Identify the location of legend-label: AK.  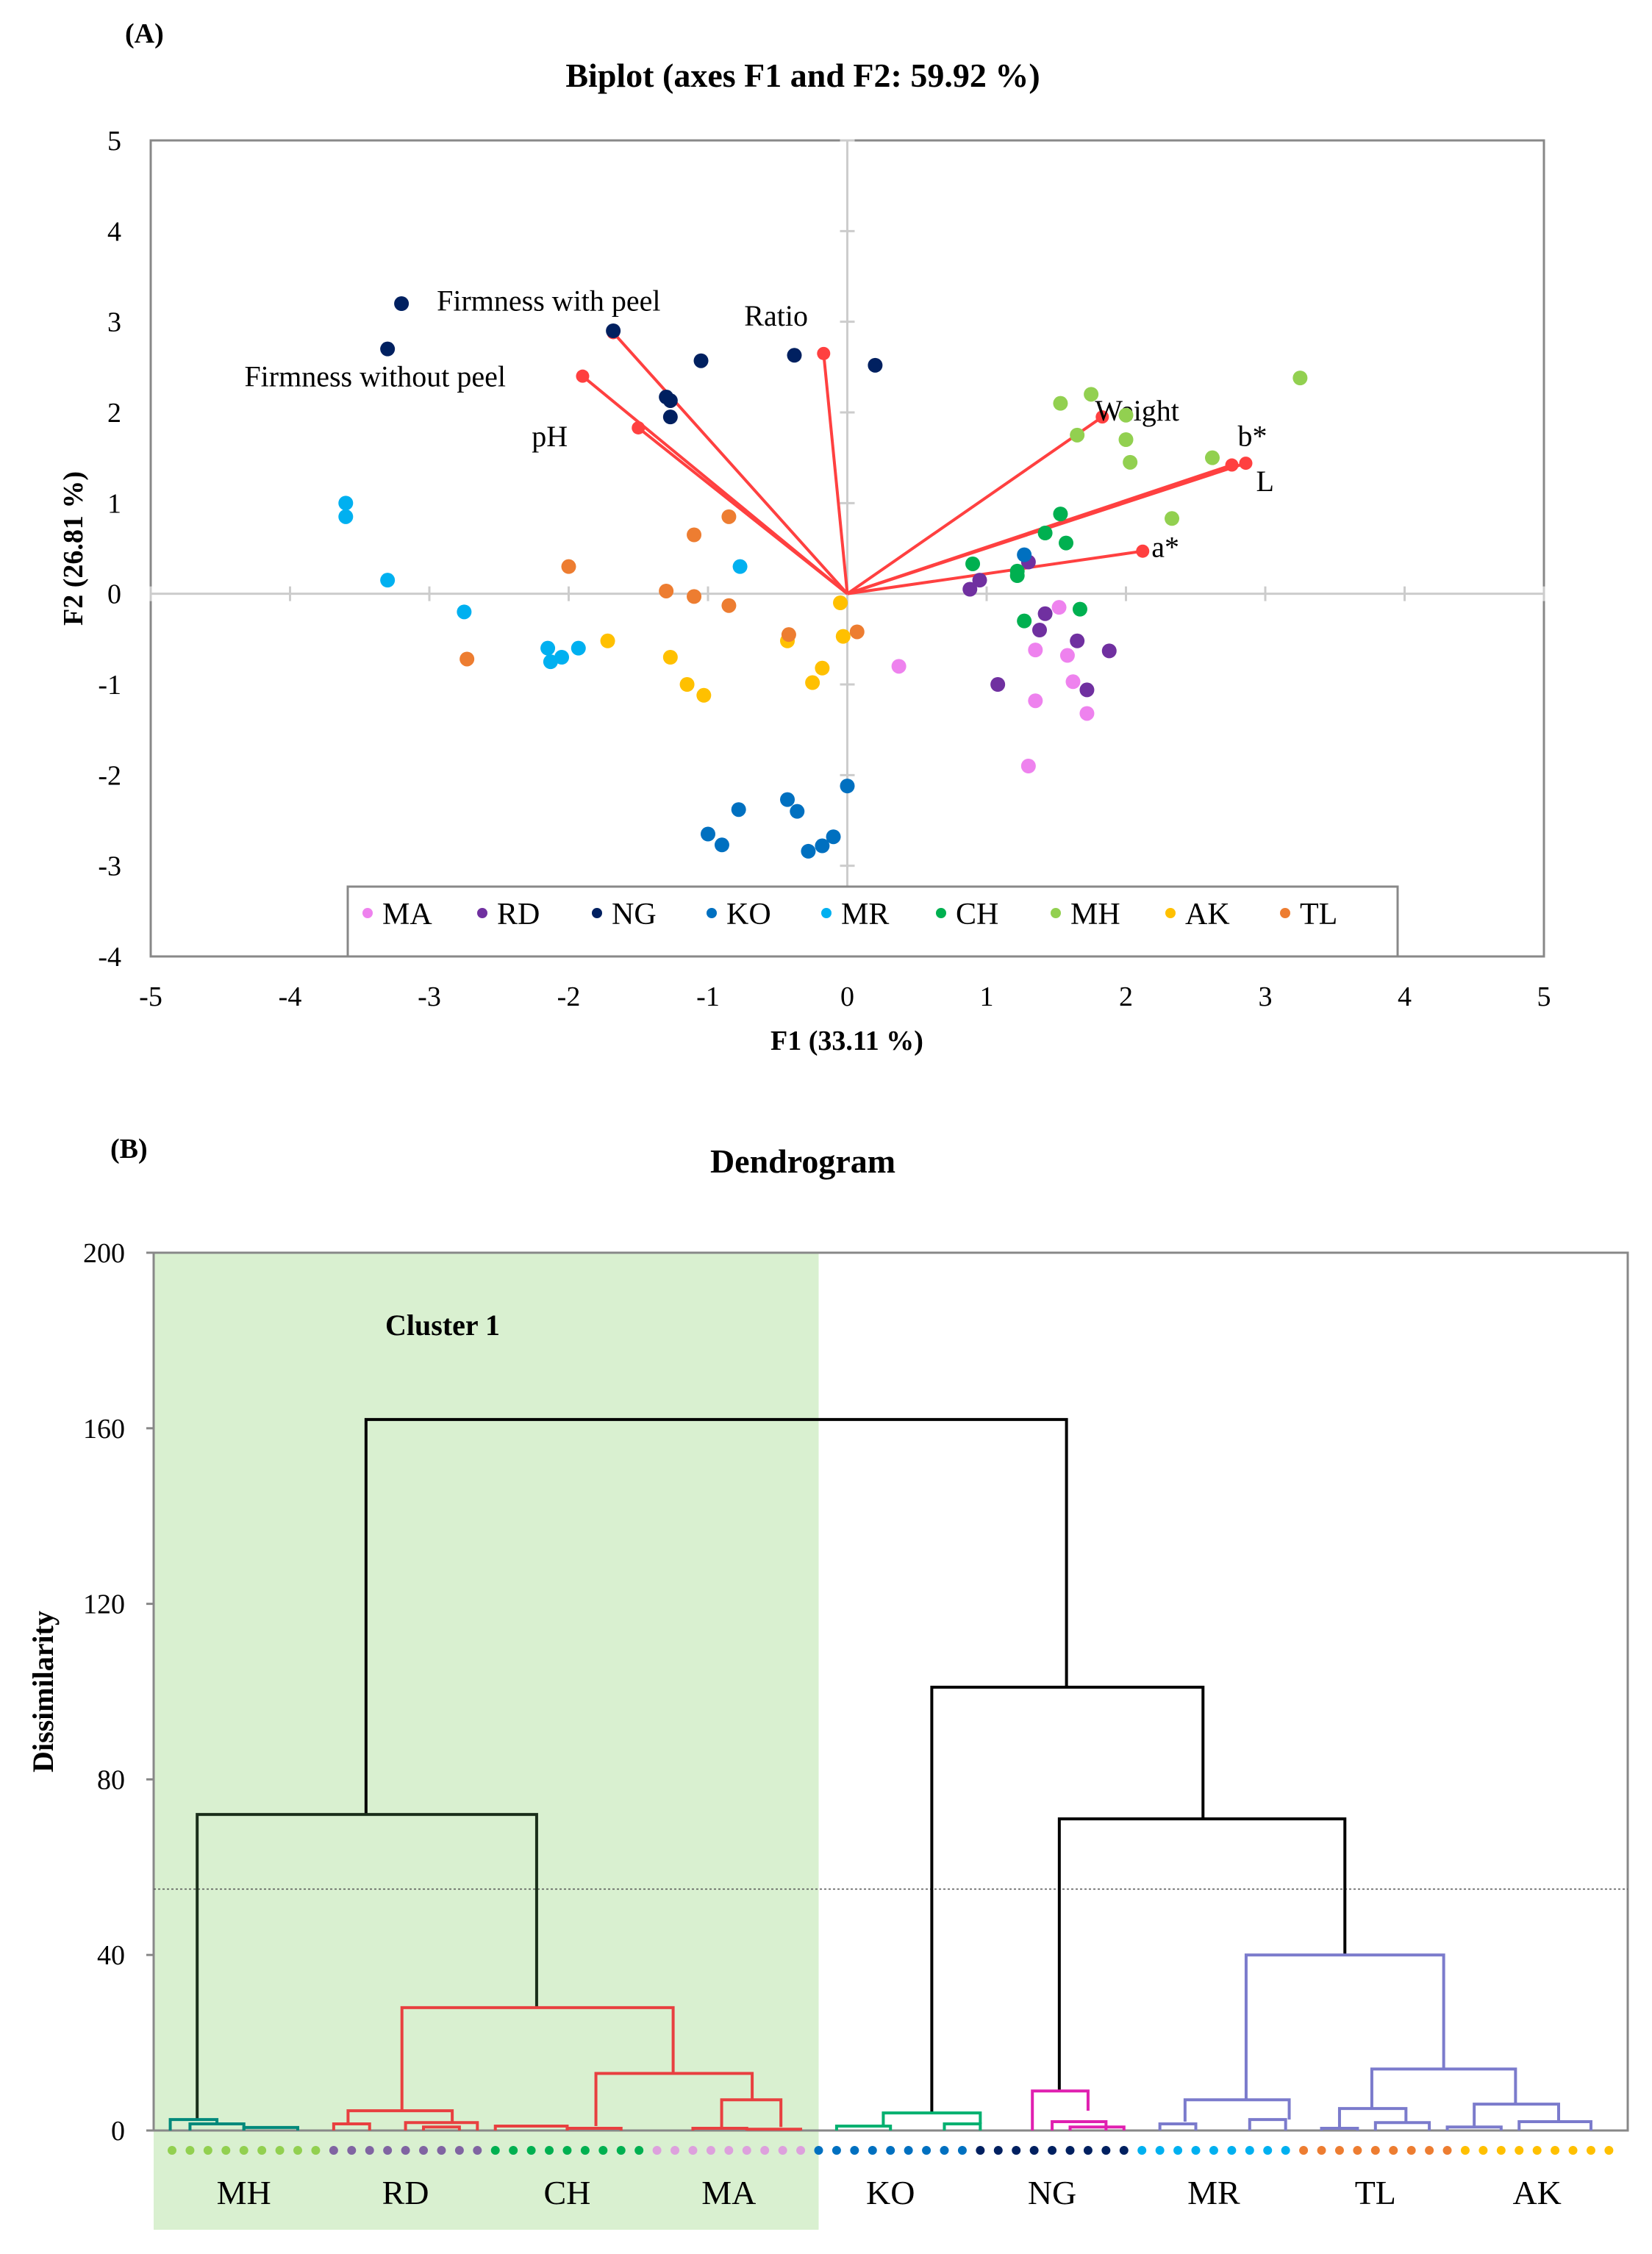
(1207, 914).